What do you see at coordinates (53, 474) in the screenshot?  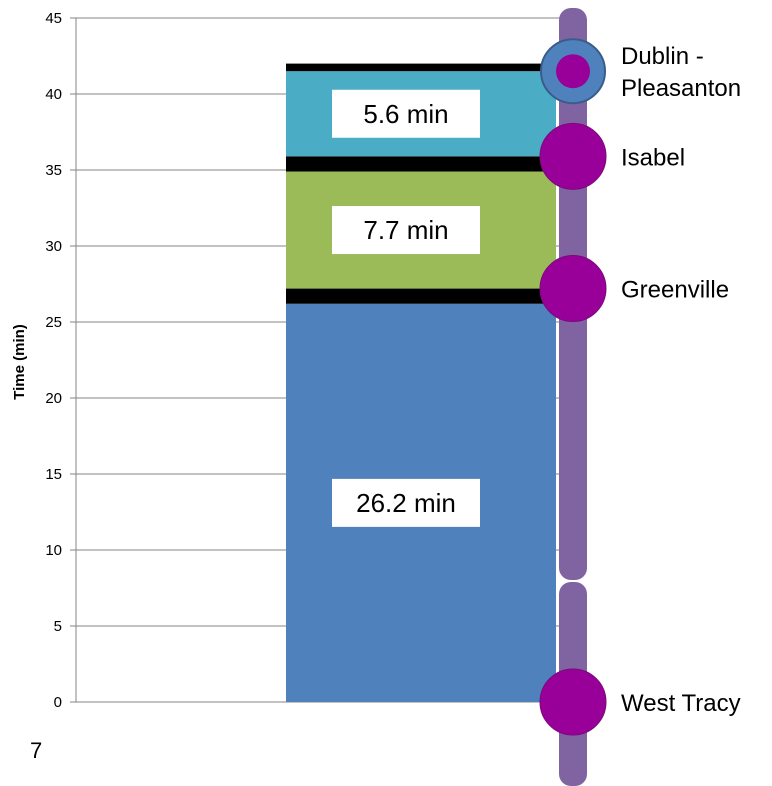 I see `y-tick-label: 15` at bounding box center [53, 474].